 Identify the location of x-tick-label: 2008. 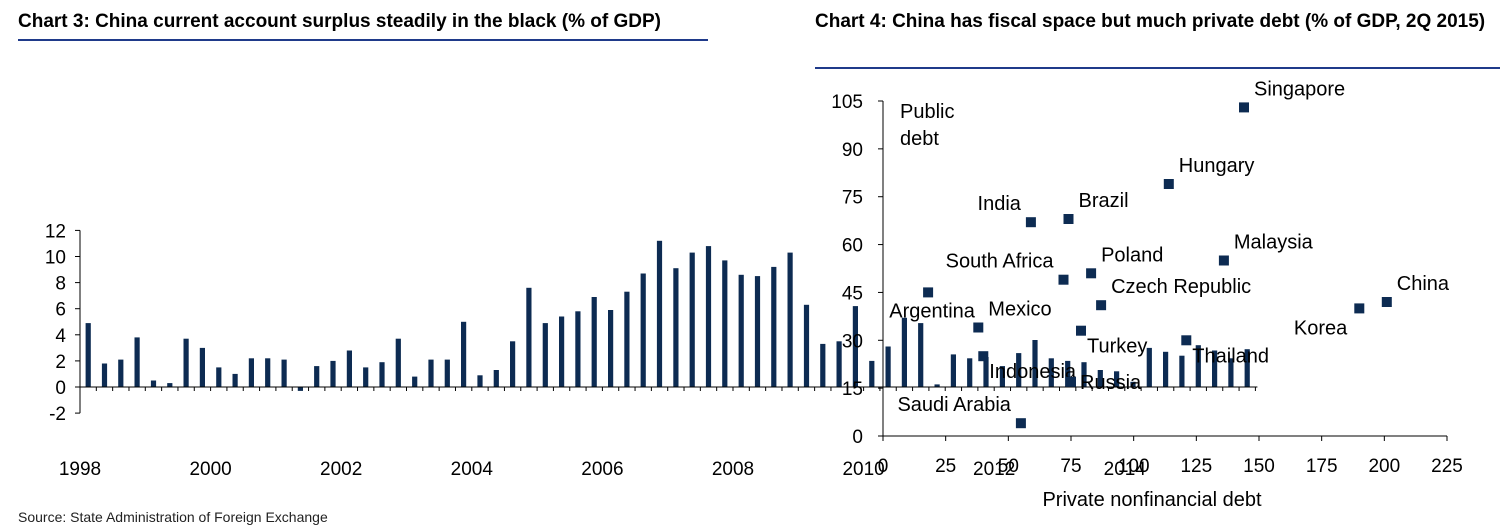
(733, 469).